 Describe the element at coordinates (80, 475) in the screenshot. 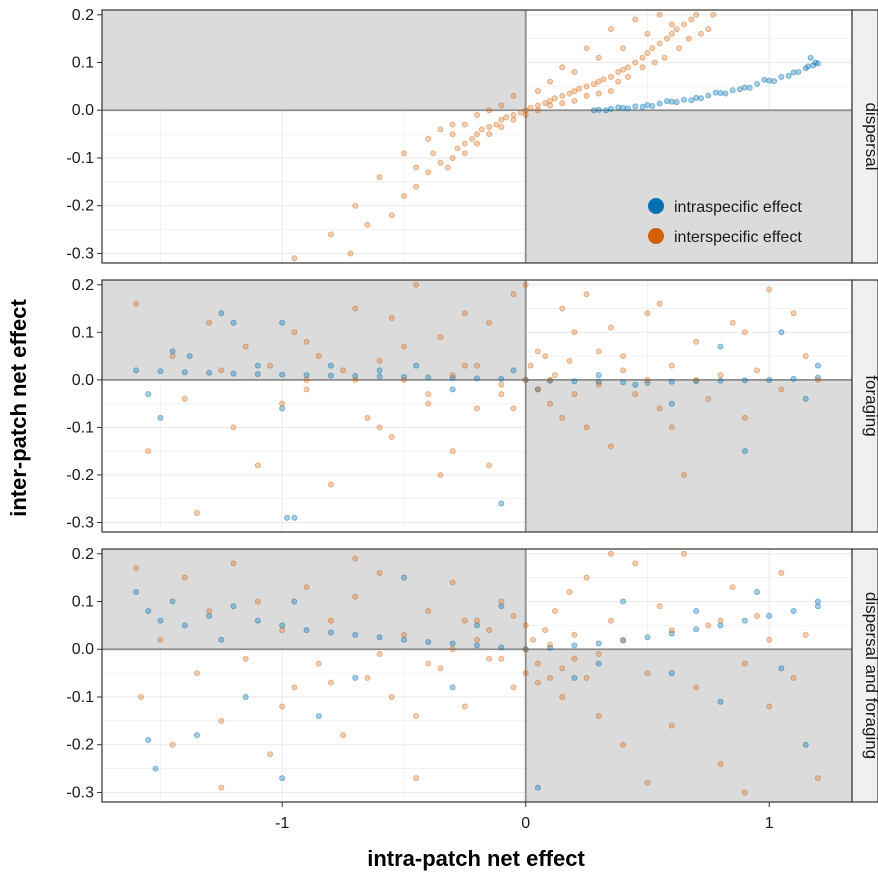

I see `y-tick-label: -0.2` at that location.